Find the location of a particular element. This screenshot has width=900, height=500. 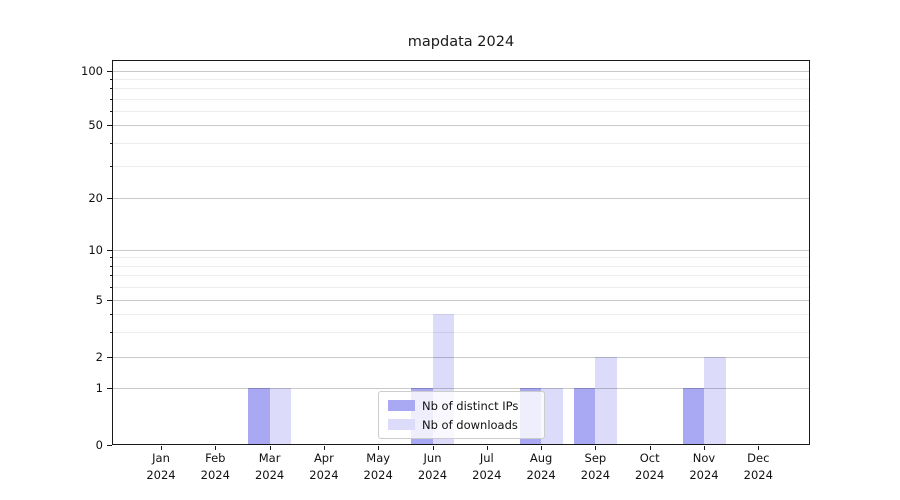

bar-distinct-ips-nov is located at coordinates (693, 416).